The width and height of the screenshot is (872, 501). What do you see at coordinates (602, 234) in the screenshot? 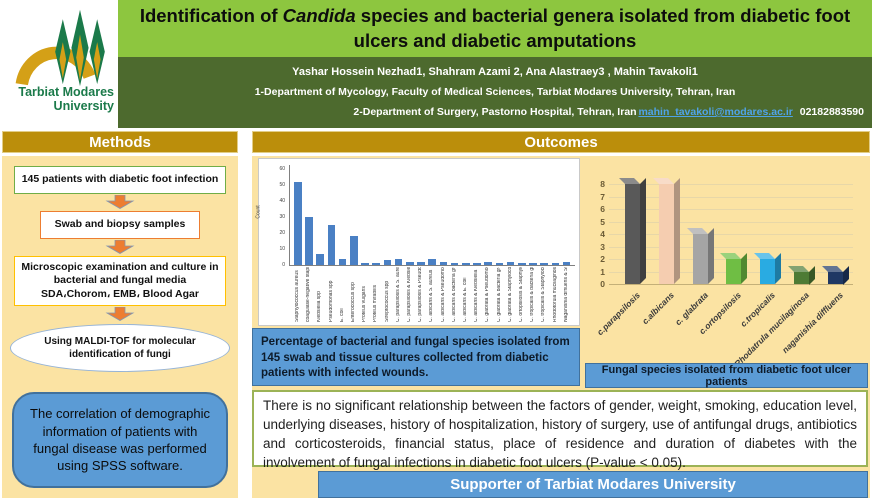
I see `y-tick: 4` at bounding box center [602, 234].